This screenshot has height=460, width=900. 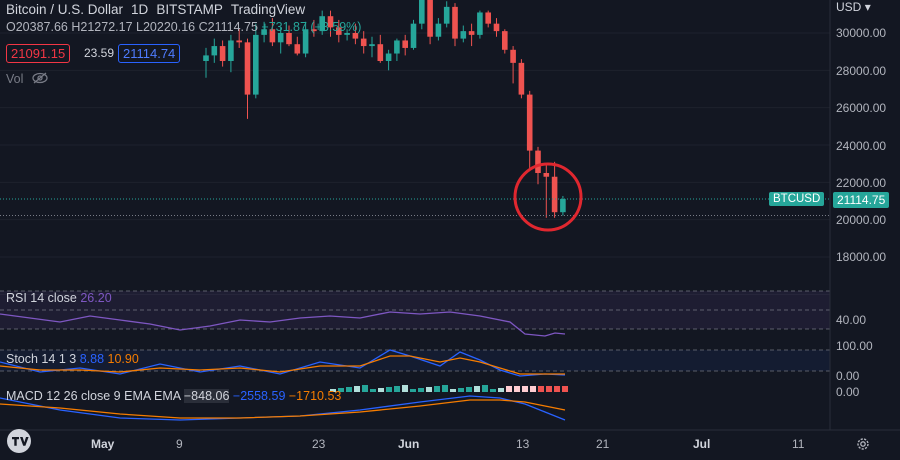 I want to click on stoch-d-line, so click(x=282, y=365).